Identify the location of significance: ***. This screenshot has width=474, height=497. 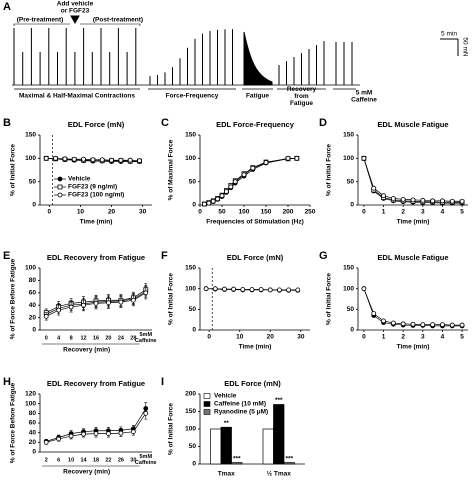
(289, 458).